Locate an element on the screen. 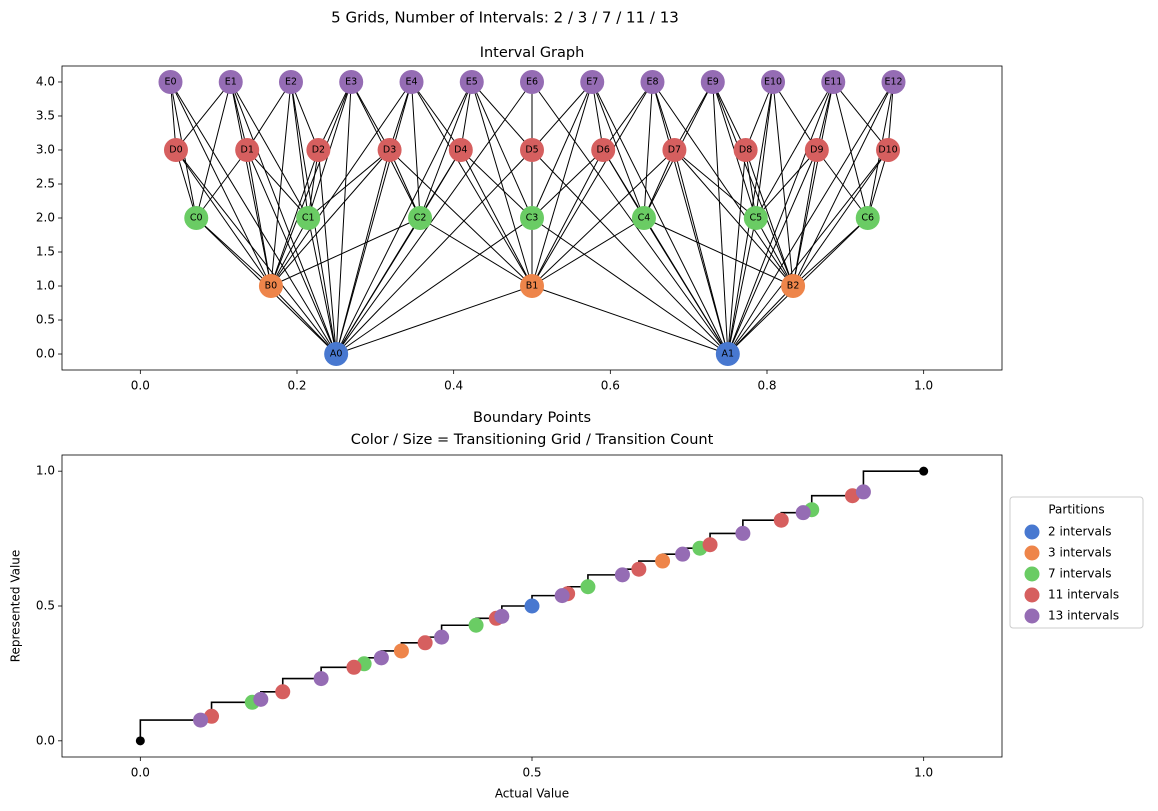 The image size is (1158, 811). node-label: D10 is located at coordinates (887, 149).